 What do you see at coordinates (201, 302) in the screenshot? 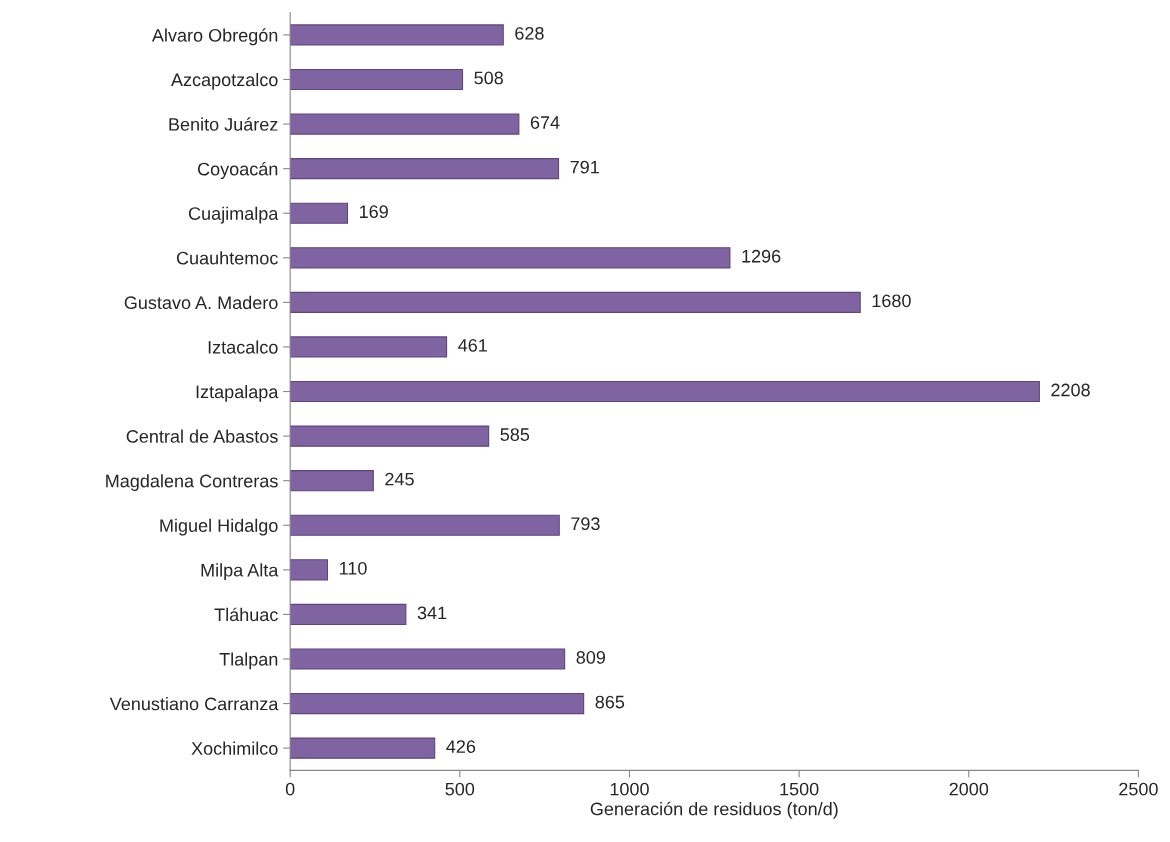
I see `y-tick-label: Gustavo A. Madero` at bounding box center [201, 302].